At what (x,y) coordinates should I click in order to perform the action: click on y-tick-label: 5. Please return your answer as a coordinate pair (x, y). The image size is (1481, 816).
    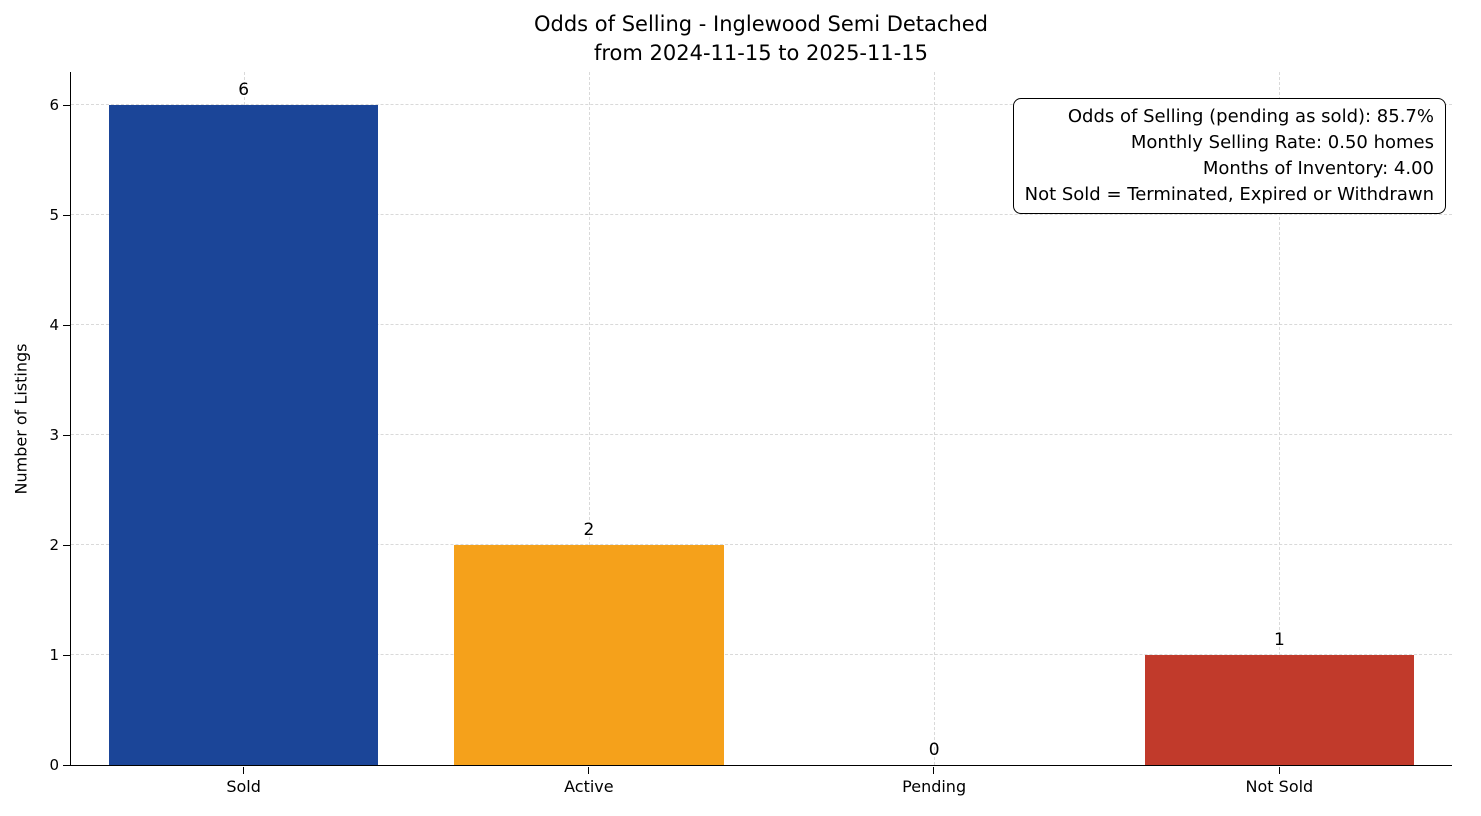
    Looking at the image, I should click on (54, 215).